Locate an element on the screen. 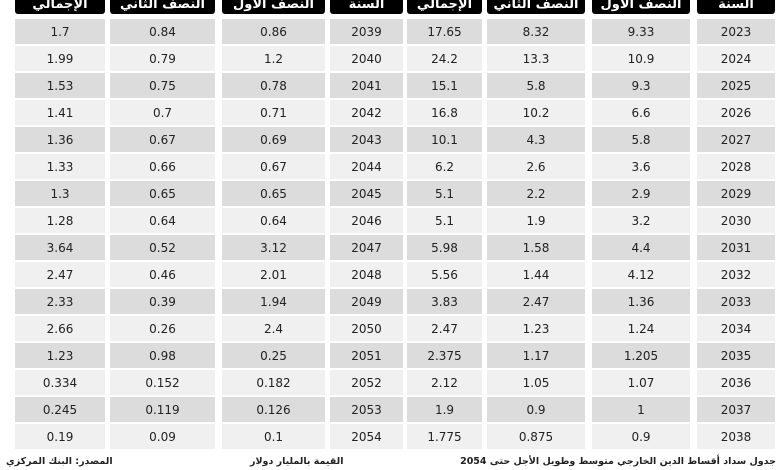  table-cell: 6.2 is located at coordinates (444, 166).